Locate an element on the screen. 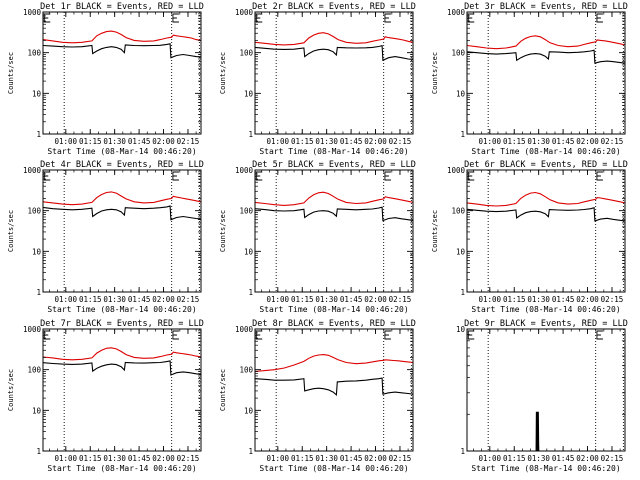 The width and height of the screenshot is (640, 480). panel-title: Det 6r BLACK = Events, RED = LLD is located at coordinates (546, 165).